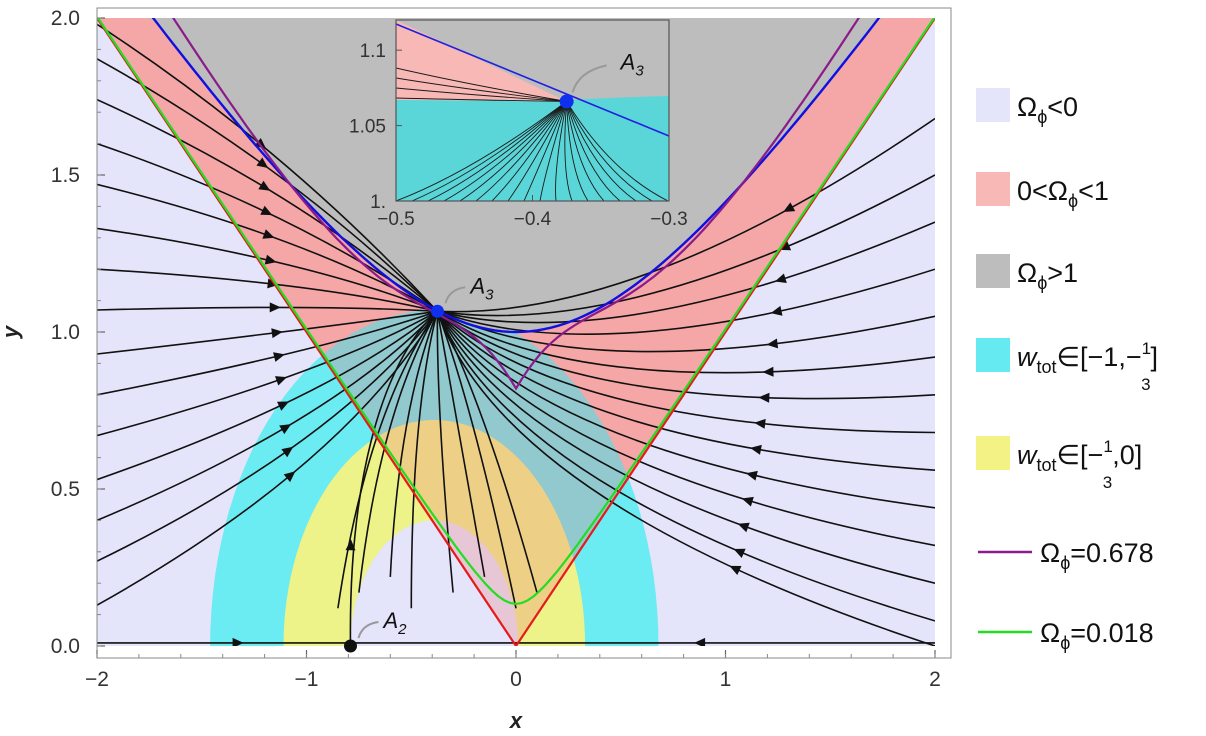 This screenshot has height=736, width=1206. Describe the element at coordinates (65, 175) in the screenshot. I see `y-tick-label: 1.5` at that location.